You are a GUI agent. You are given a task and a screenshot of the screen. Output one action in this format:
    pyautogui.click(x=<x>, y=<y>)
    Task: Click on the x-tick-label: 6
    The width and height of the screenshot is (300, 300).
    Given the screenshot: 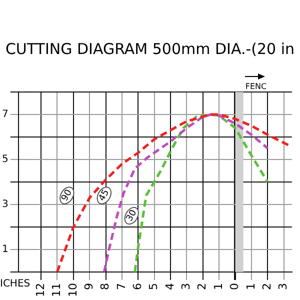 What is the action you would take?
    pyautogui.click(x=137, y=286)
    